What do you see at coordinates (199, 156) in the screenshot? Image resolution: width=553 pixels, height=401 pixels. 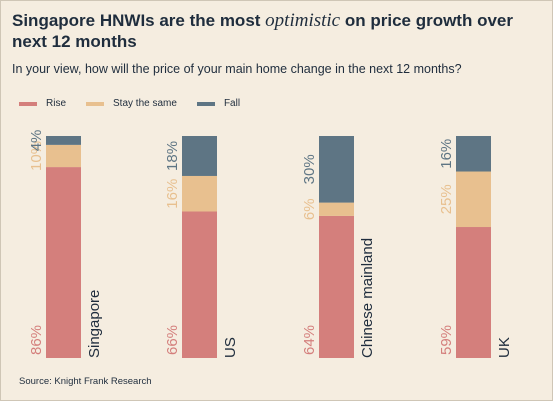 I see `bar-segment-fall-us` at bounding box center [199, 156].